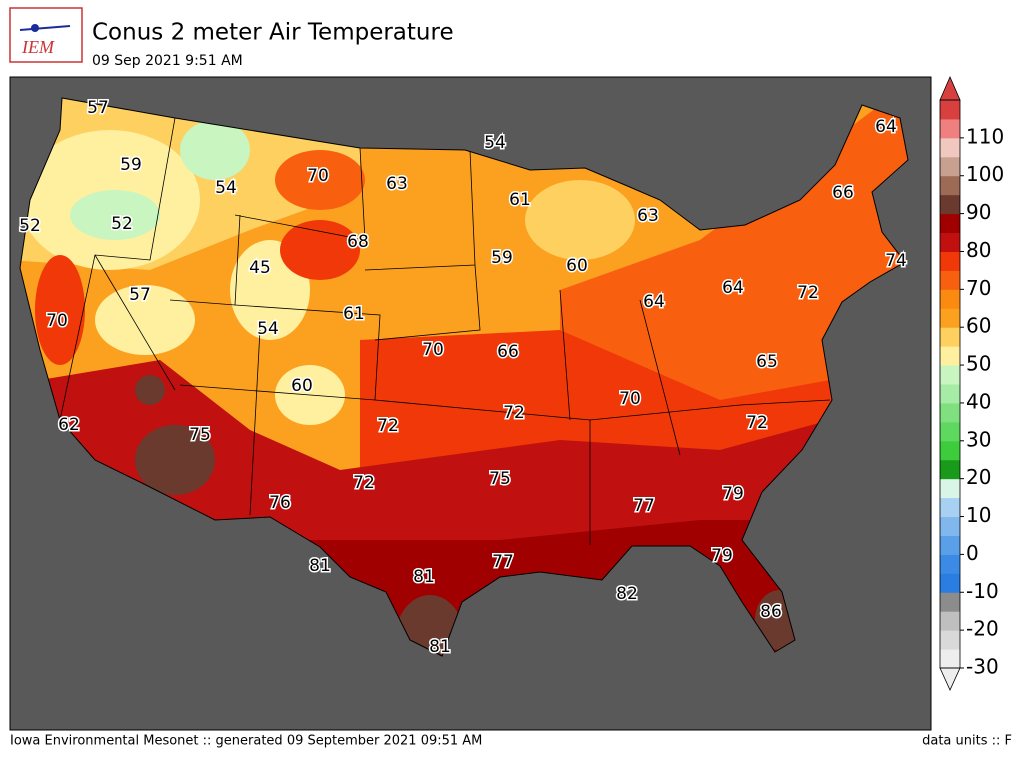  I want to click on subtitle: 09 Sep 2021 9:51 AM, so click(167, 61).